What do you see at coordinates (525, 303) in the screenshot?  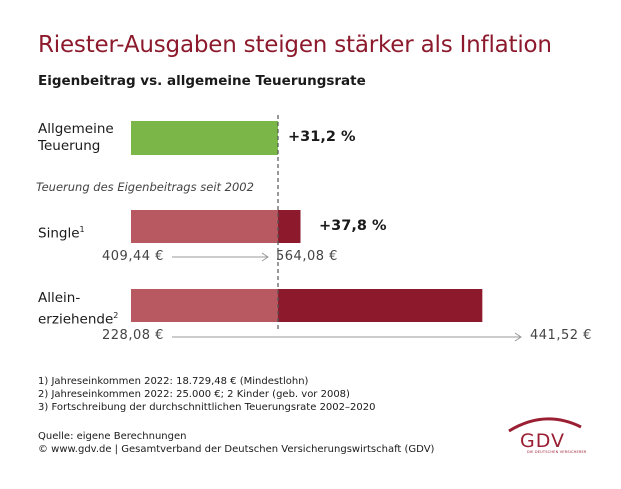 I see `value-label-single-parent: +93,6 %` at bounding box center [525, 303].